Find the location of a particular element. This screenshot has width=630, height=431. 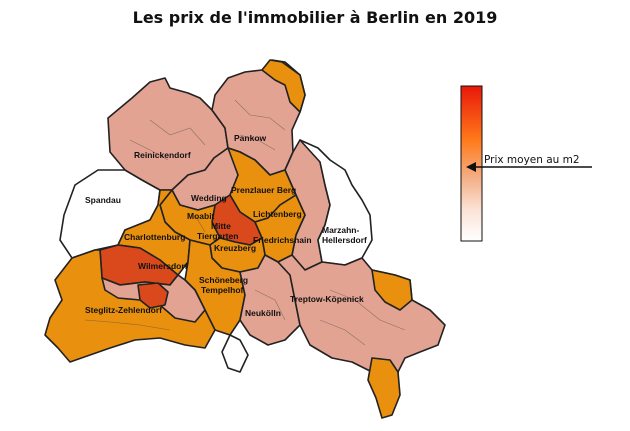

district-steglitz-red is located at coordinates (153, 295).